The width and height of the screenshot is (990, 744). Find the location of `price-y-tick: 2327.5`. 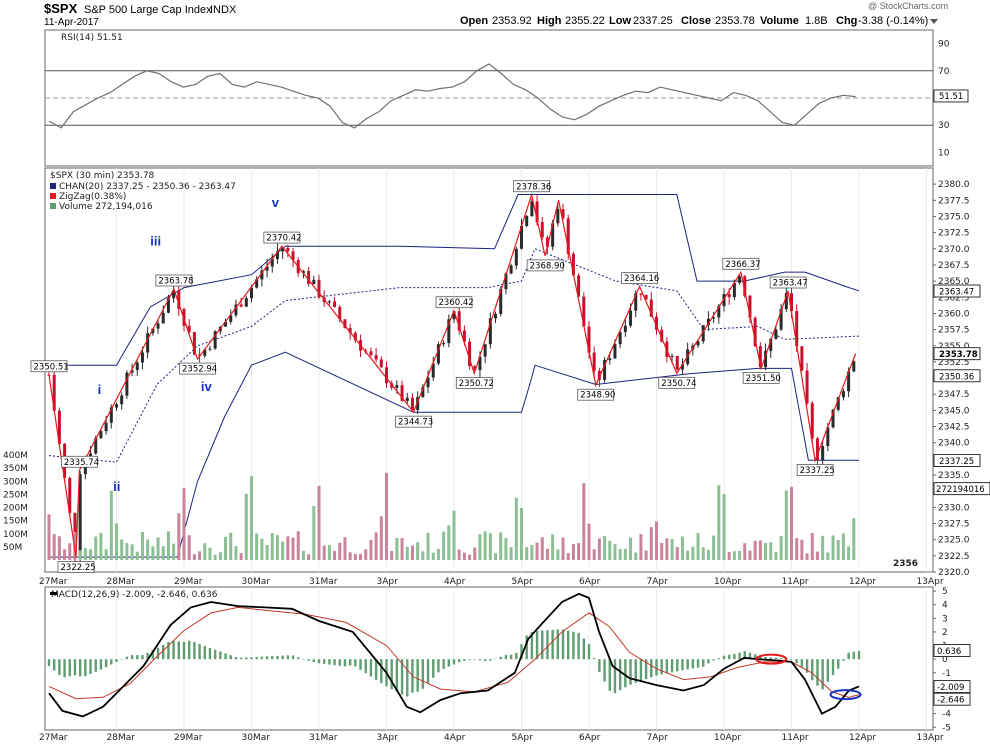

price-y-tick: 2327.5 is located at coordinates (954, 525).